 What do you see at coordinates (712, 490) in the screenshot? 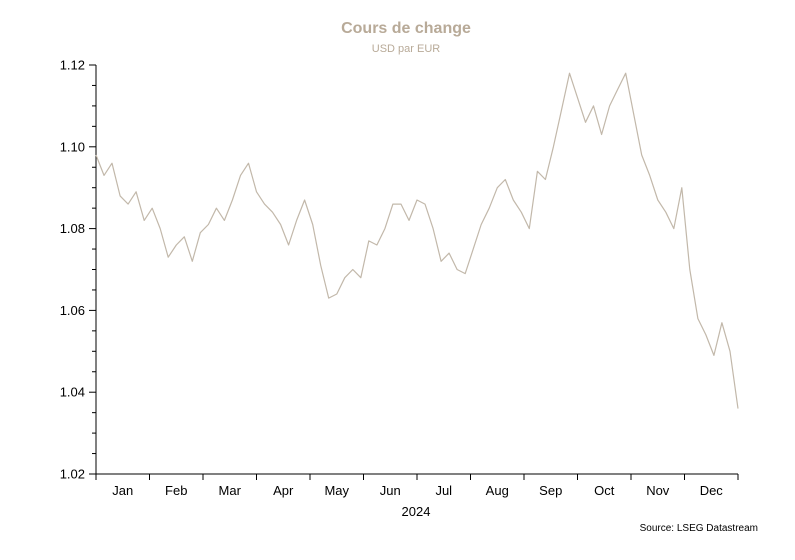
I see `x-tick-label: Dec` at bounding box center [712, 490].